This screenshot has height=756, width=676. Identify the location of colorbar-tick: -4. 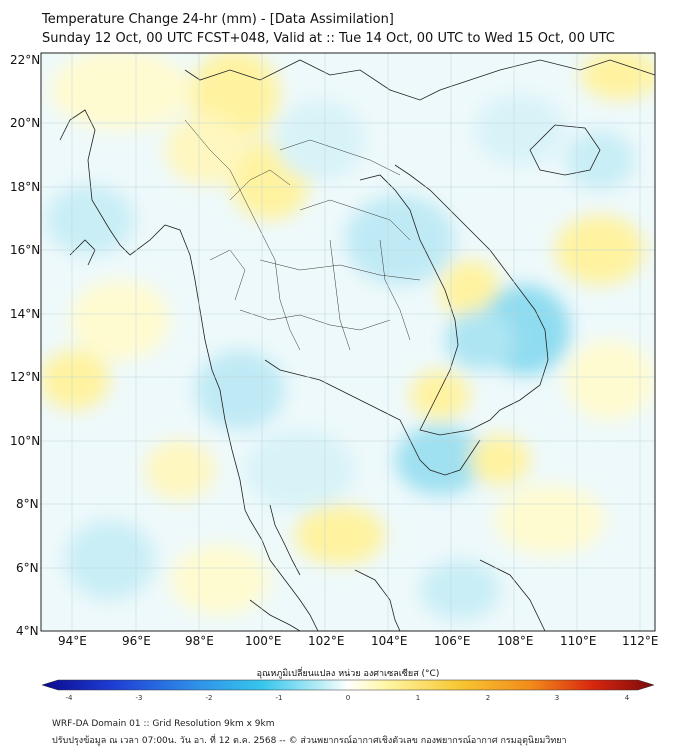
(70, 698).